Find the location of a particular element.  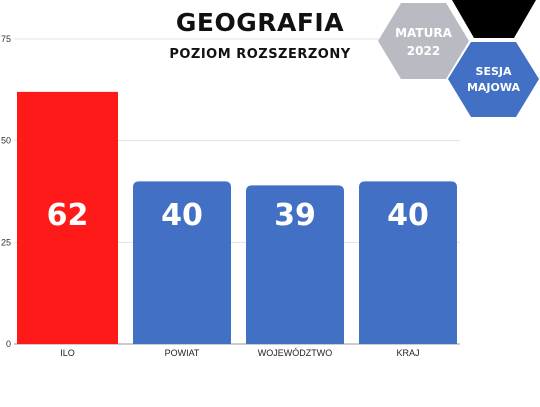

x-tick-label: ILO is located at coordinates (67, 353).